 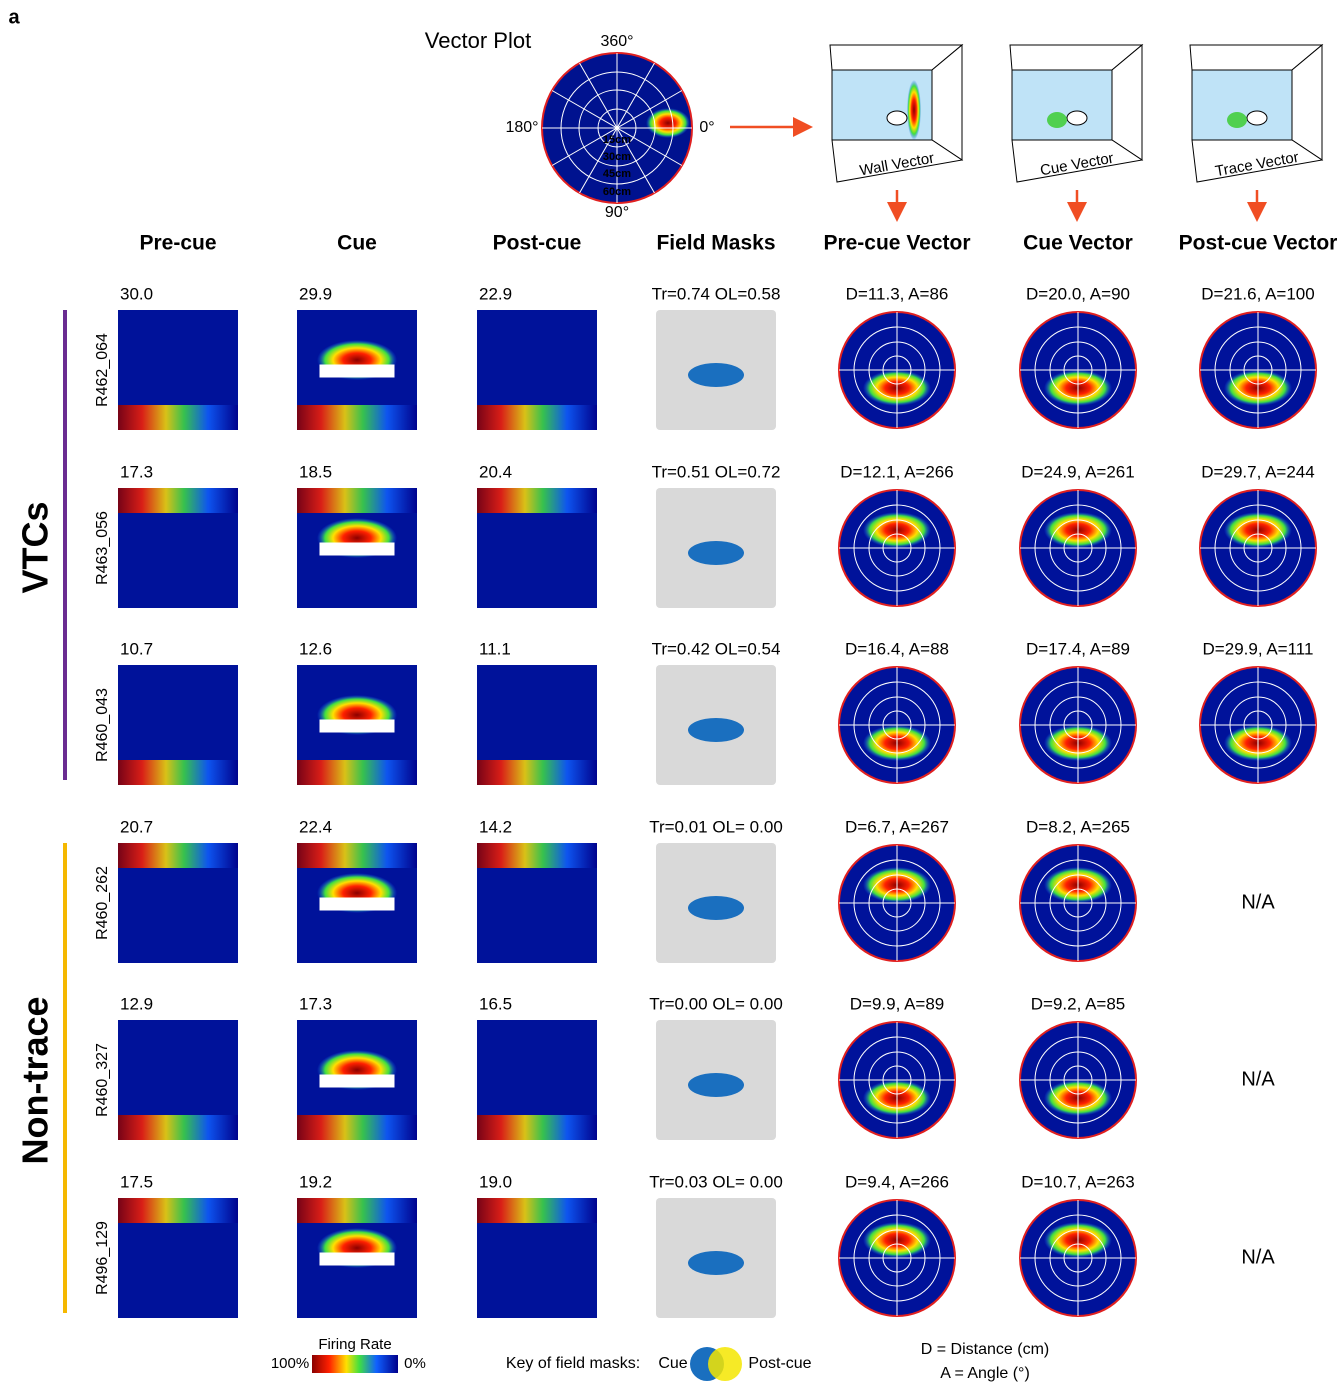 I want to click on vector-stats: D=9.9, A=89, so click(x=897, y=1003).